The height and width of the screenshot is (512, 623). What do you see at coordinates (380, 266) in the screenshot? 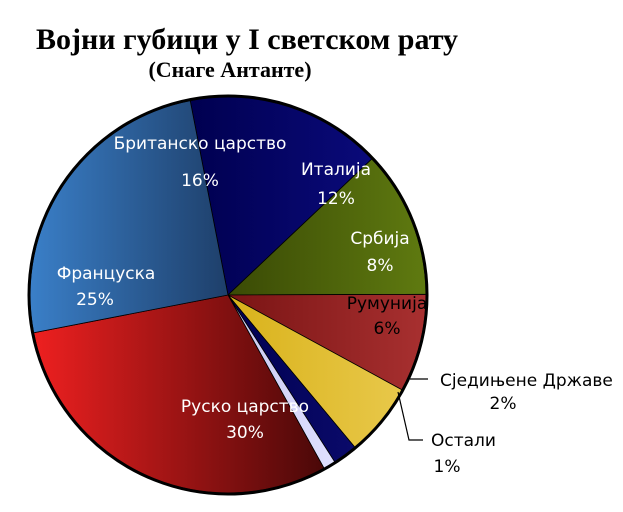
I see `slice-value-3: 8%` at bounding box center [380, 266].